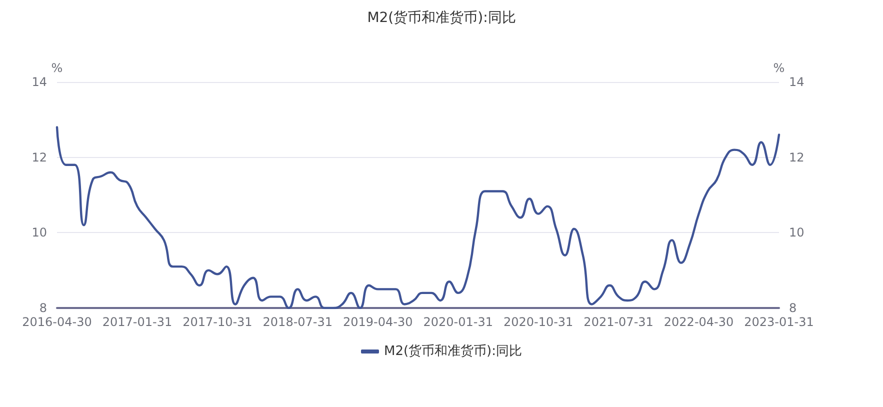  What do you see at coordinates (137, 322) in the screenshot?
I see `x-tick-label: 2017-01-31` at bounding box center [137, 322].